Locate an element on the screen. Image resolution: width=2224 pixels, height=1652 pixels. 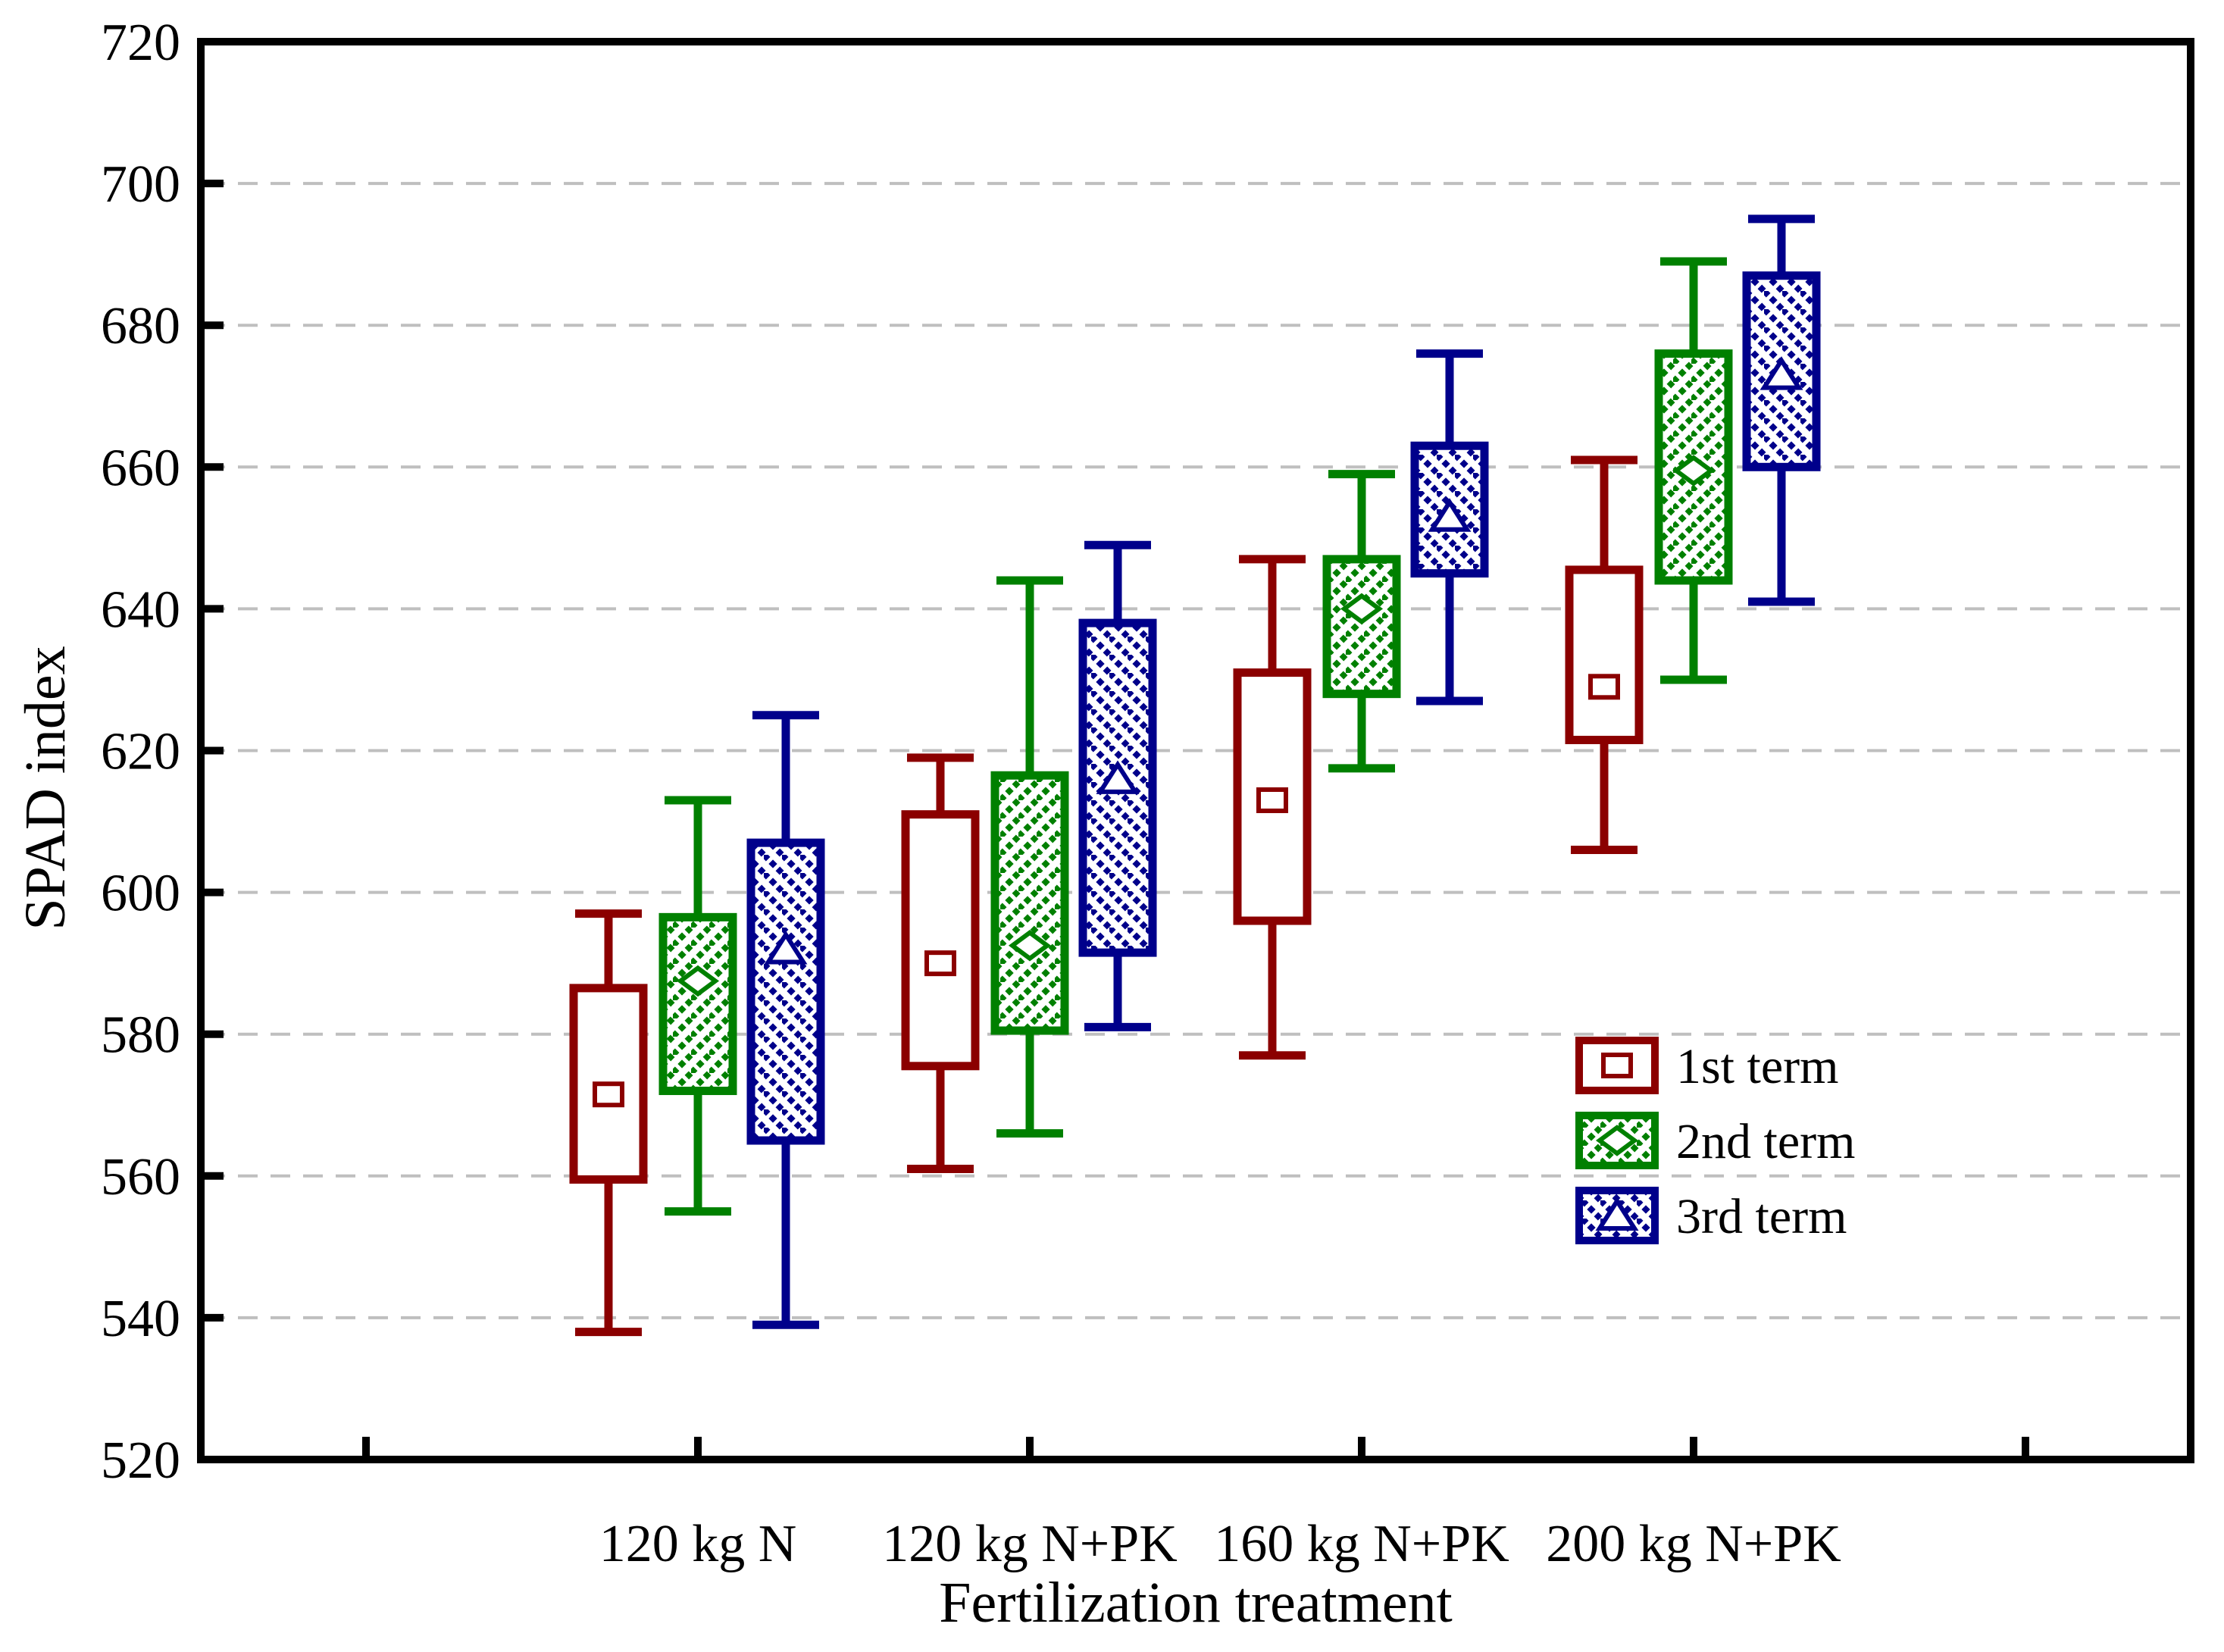
x-tick-label: 200 kg N+PK is located at coordinates (1693, 1544).